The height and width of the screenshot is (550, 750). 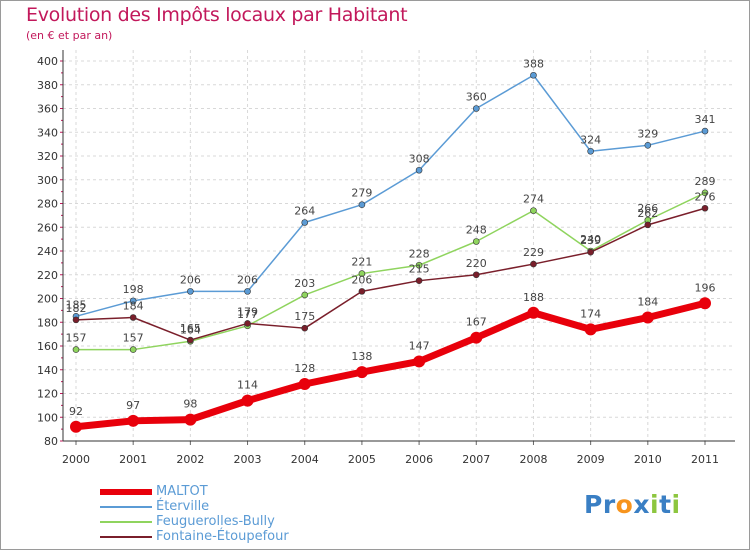 What do you see at coordinates (705, 119) in the screenshot?
I see `data-label: 341` at bounding box center [705, 119].